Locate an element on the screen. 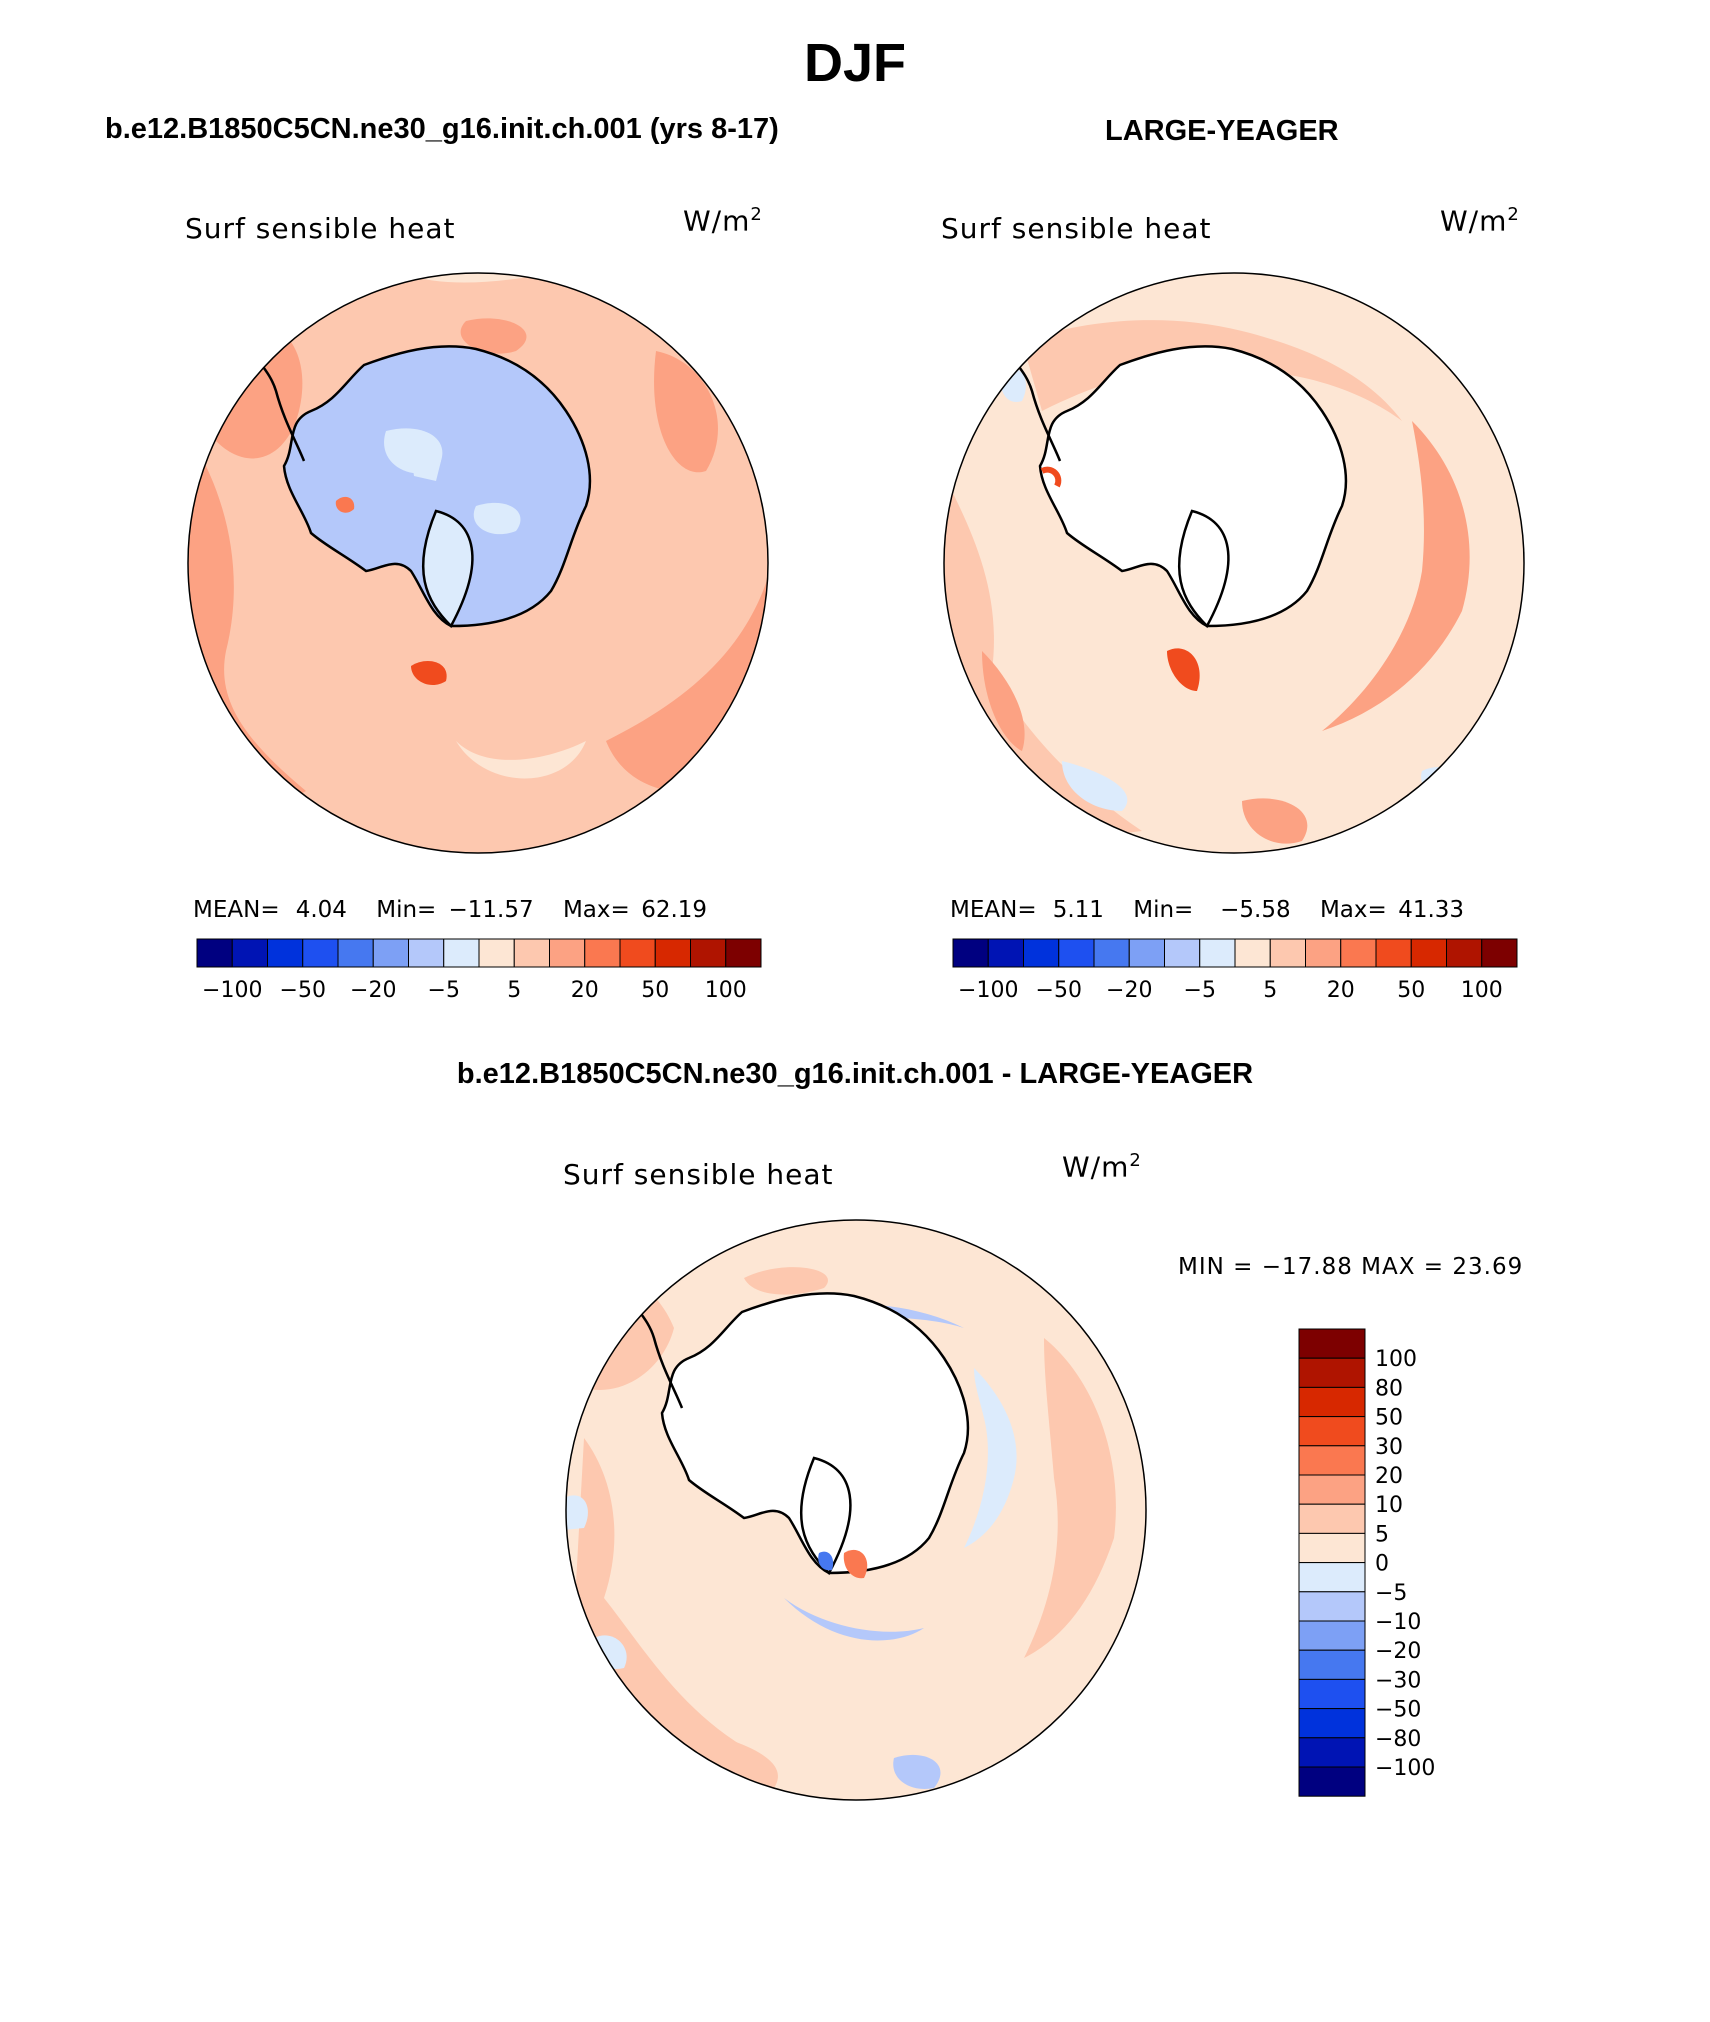 This screenshot has height=2022, width=1710. diff-colorbar-label: −80 is located at coordinates (1398, 1739).